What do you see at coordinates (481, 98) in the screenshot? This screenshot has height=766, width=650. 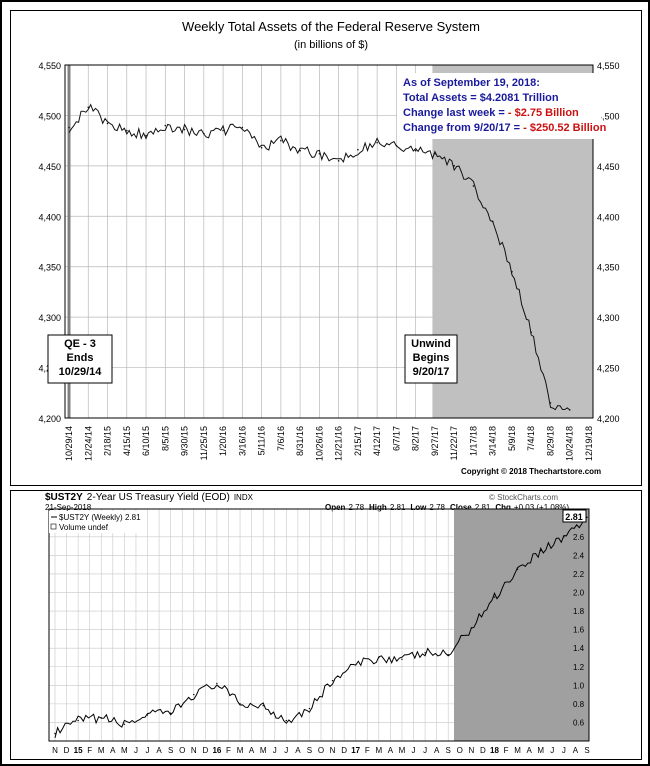 I see `info-total-assets: Total Assets = $4.2081 Trillion` at bounding box center [481, 98].